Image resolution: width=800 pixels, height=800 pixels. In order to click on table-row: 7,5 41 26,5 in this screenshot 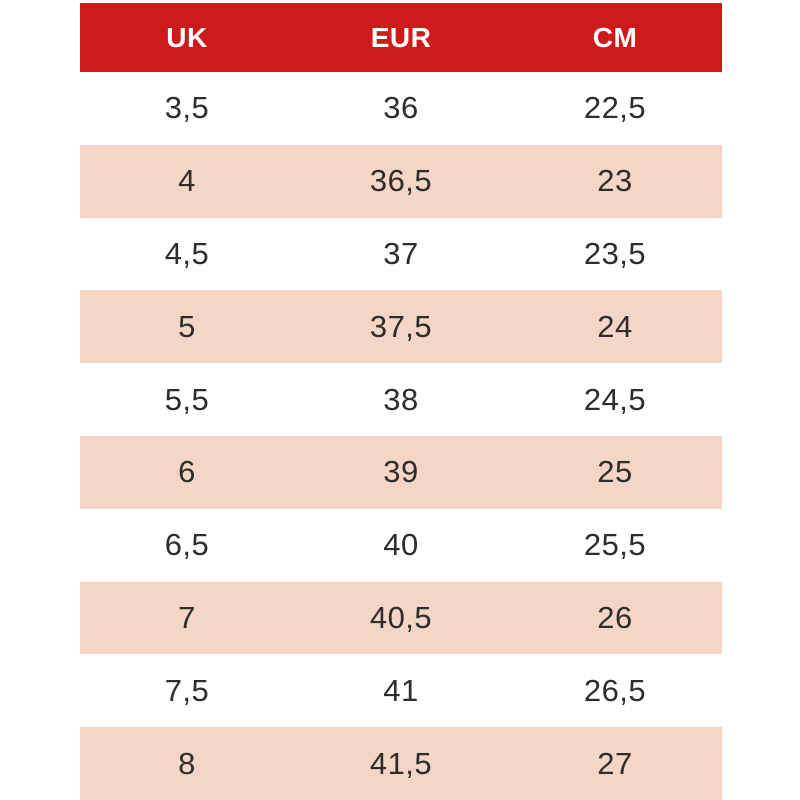, I will do `click(401, 691)`.